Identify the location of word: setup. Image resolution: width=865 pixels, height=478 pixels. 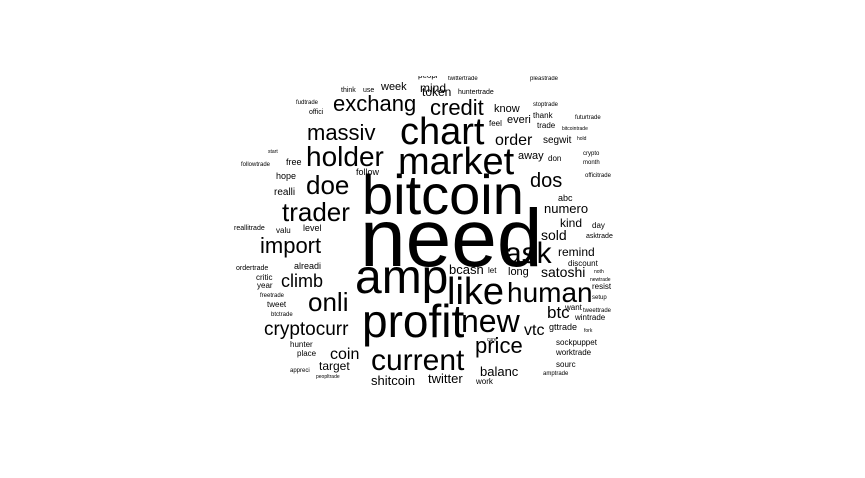
(599, 298).